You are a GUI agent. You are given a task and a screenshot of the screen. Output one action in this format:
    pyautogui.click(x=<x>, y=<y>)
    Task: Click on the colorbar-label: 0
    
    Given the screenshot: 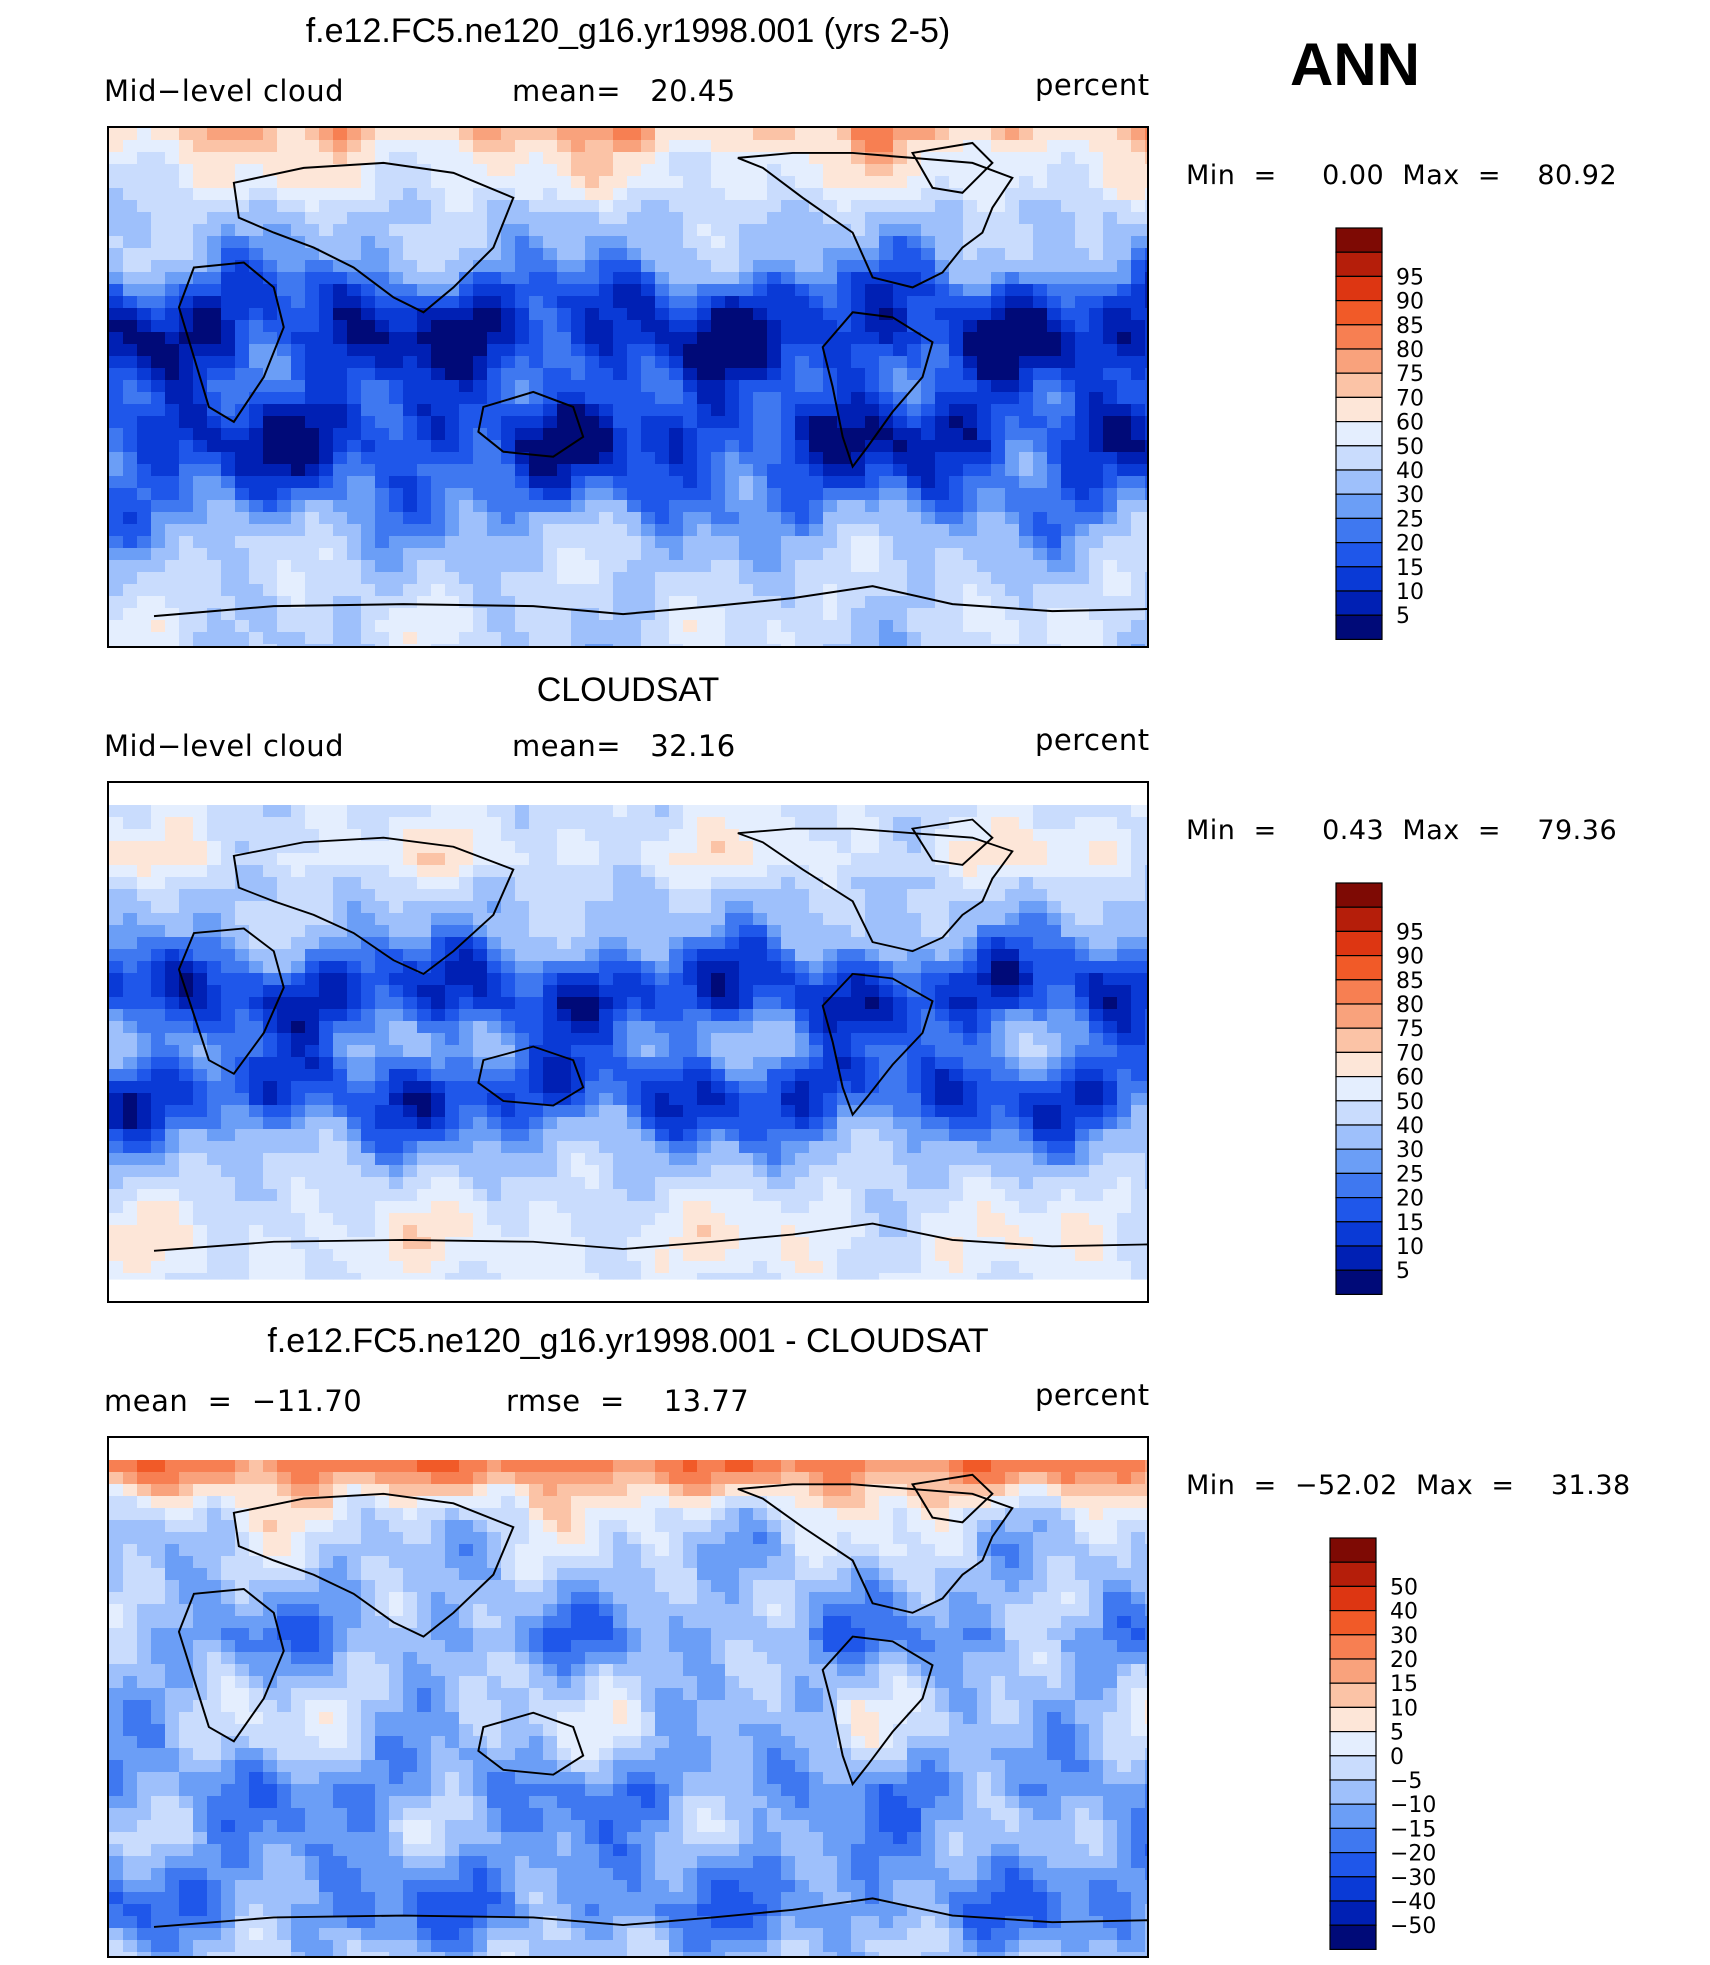 What is the action you would take?
    pyautogui.click(x=1397, y=1757)
    